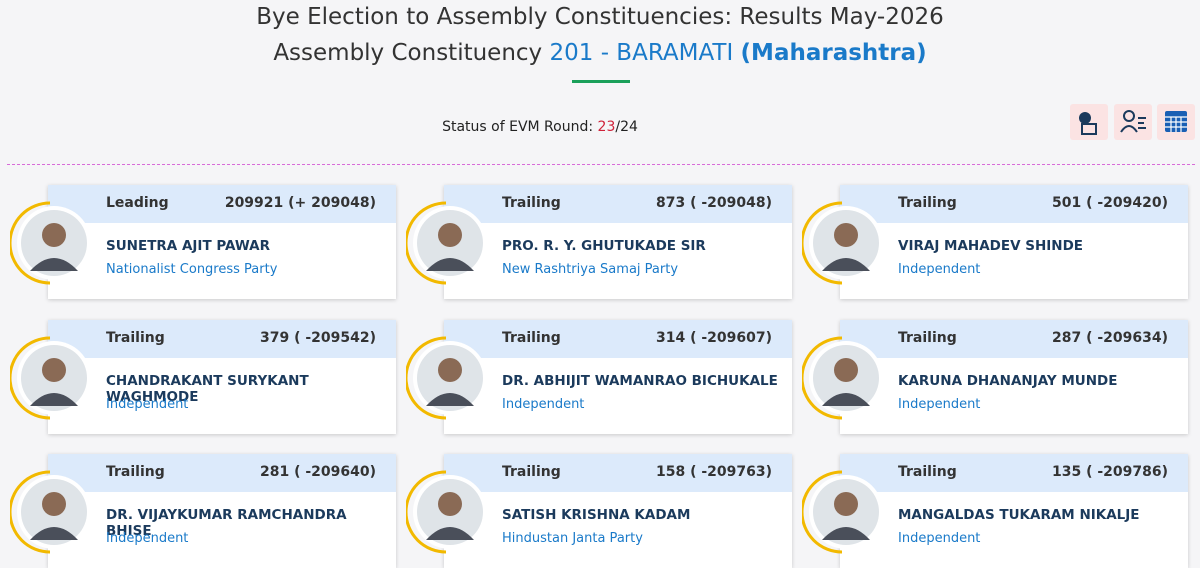  I want to click on candidate-name: DR. ABHIJIT WAMANRAO BICHUKALE, so click(640, 381).